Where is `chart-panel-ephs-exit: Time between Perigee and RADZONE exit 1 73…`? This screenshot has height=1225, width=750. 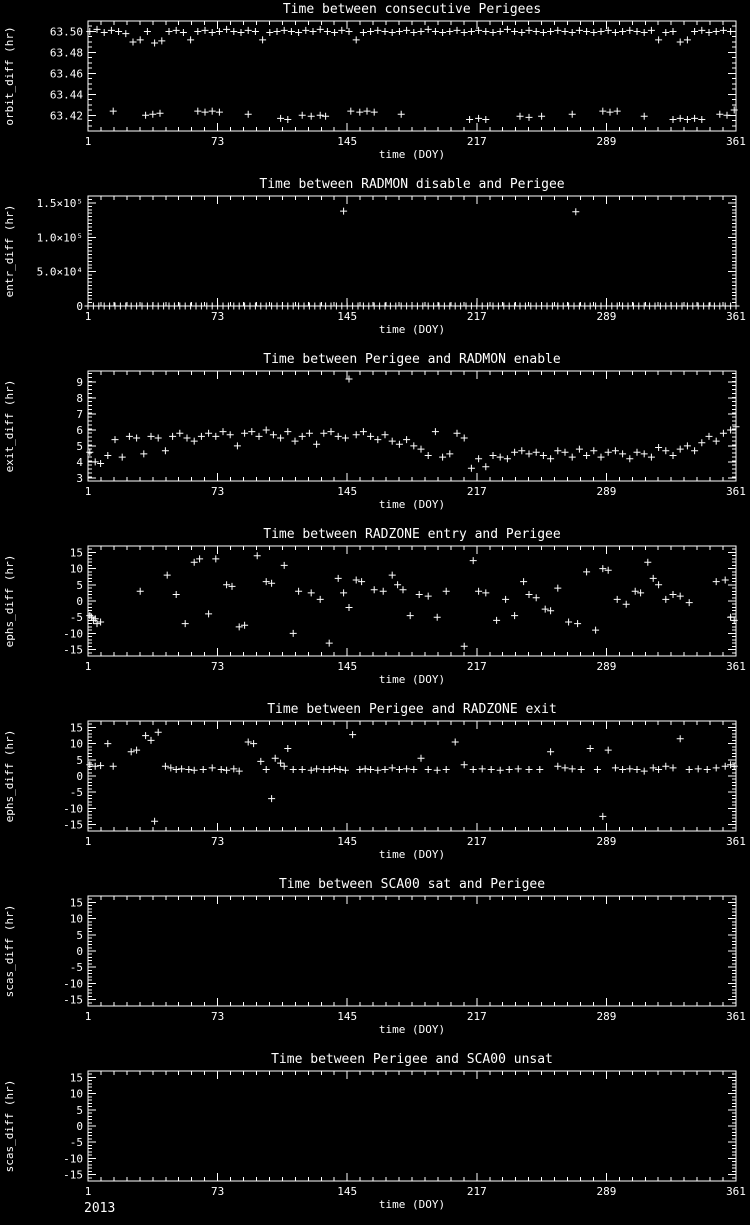 chart-panel-ephs-exit: Time between Perigee and RADZONE exit 1 73… is located at coordinates (375, 787).